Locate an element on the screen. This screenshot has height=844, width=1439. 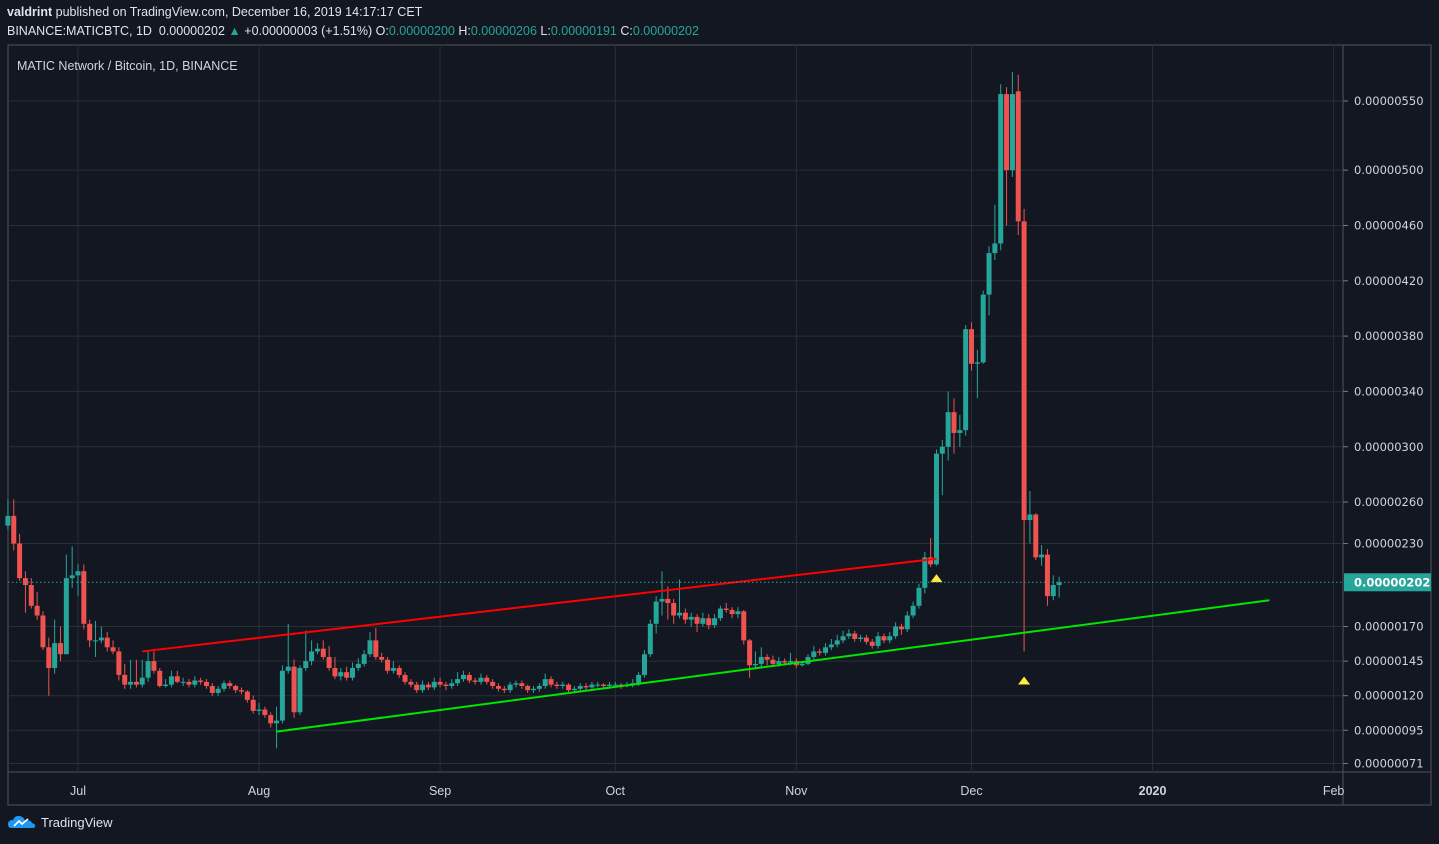
resistance-trendline is located at coordinates (539, 605).